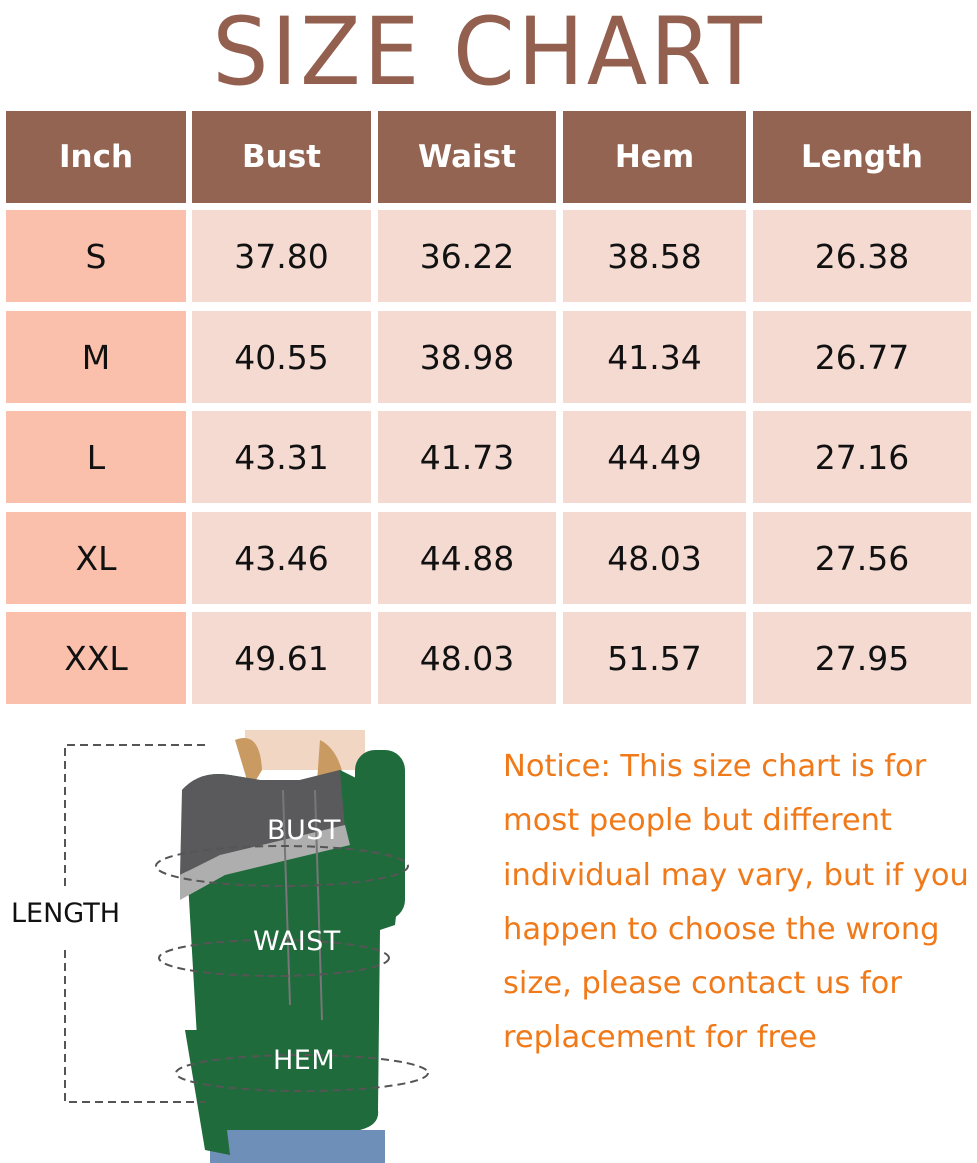 This screenshot has width=977, height=1163. Describe the element at coordinates (96, 357) in the screenshot. I see `cell-inch: M` at that location.